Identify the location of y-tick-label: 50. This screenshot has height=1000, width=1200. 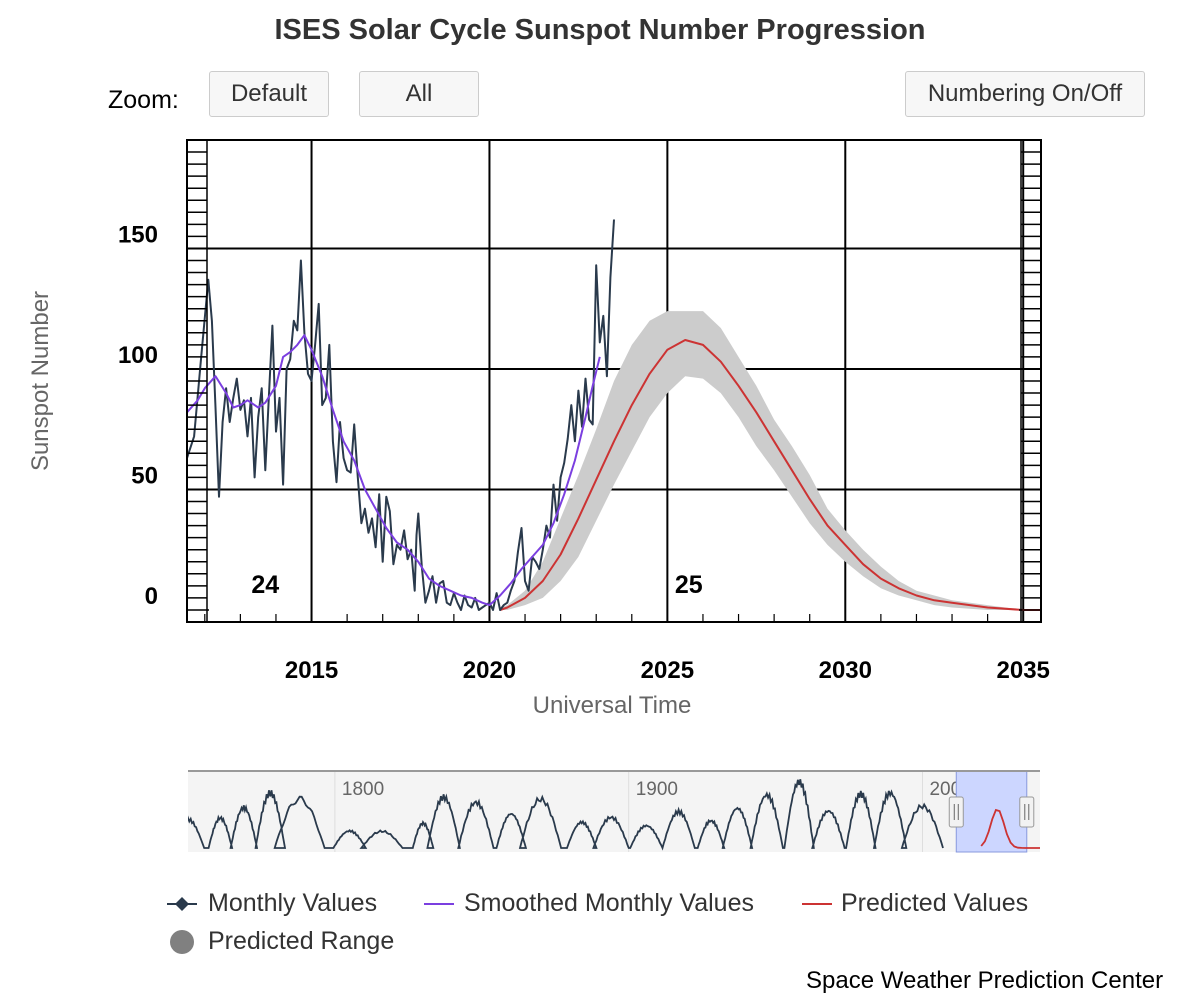
(144, 475).